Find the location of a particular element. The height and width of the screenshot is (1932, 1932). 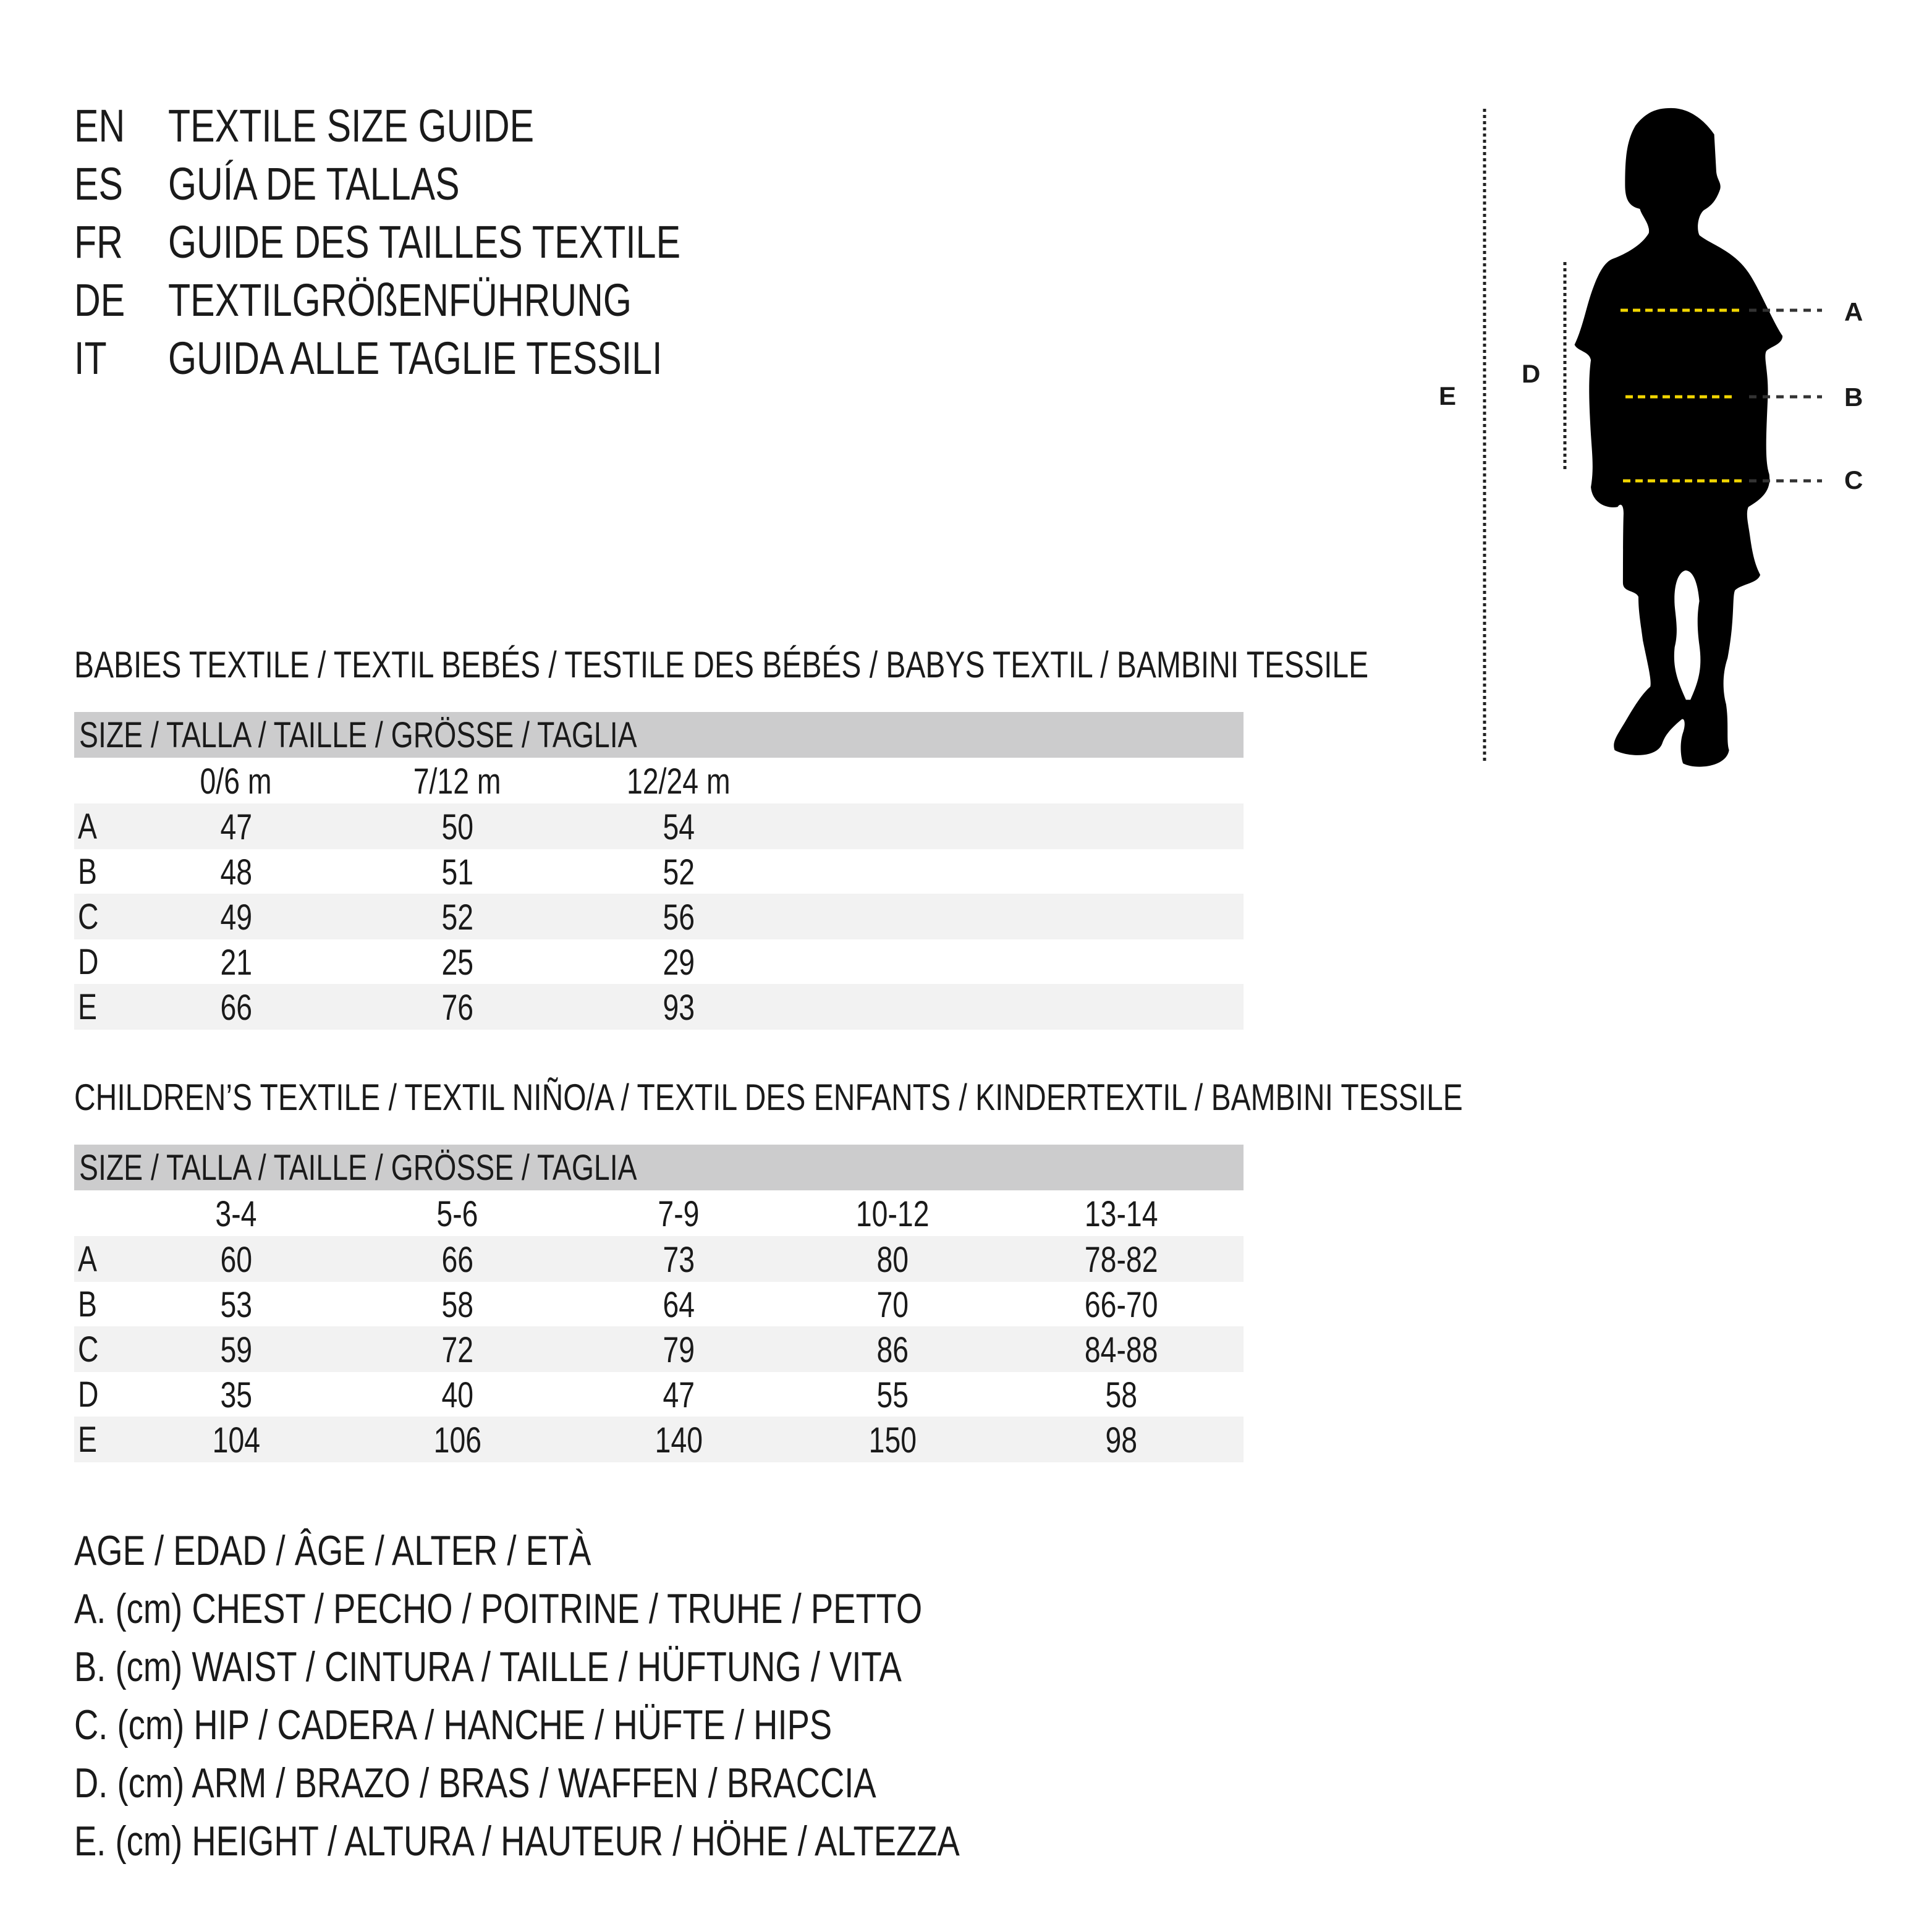

table-cell-value: 64 is located at coordinates (679, 1305).